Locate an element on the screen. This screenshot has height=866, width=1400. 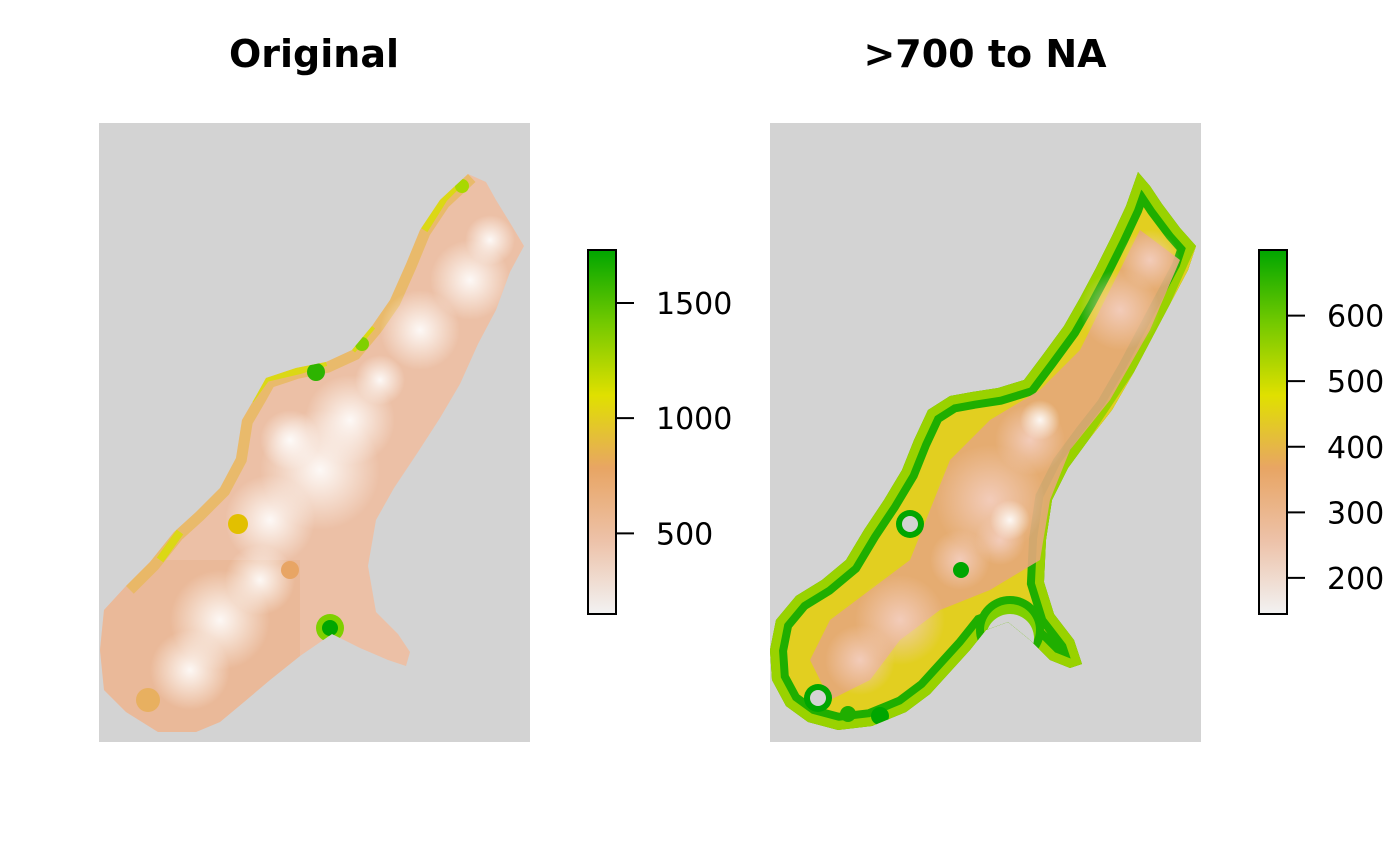
colorbar-tick-label: 600 is located at coordinates (1355, 317).